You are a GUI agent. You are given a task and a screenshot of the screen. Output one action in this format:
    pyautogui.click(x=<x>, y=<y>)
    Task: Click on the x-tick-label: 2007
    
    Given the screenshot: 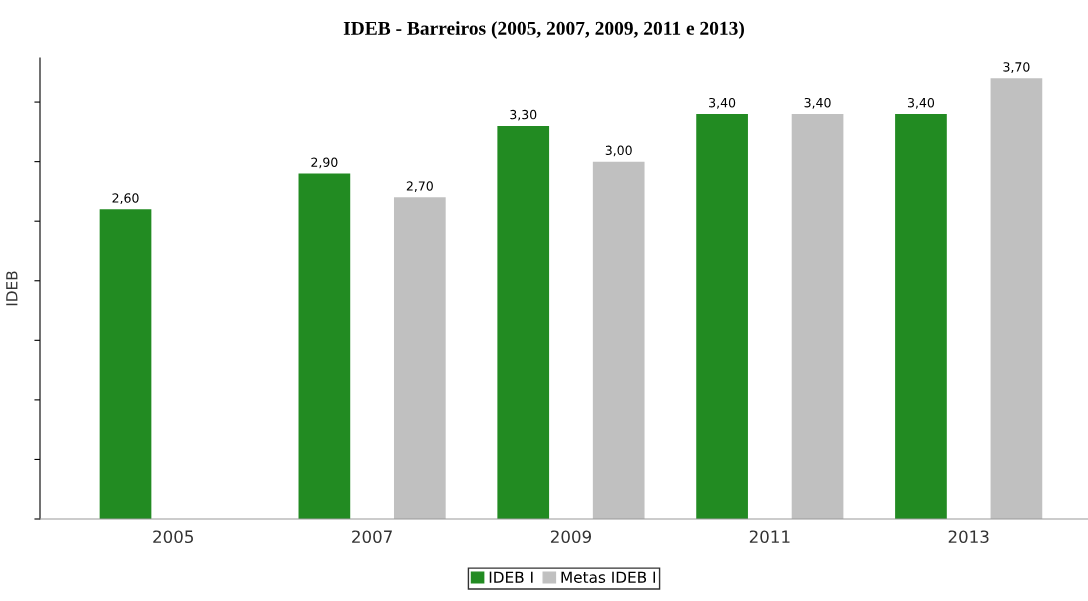 What is the action you would take?
    pyautogui.click(x=372, y=537)
    